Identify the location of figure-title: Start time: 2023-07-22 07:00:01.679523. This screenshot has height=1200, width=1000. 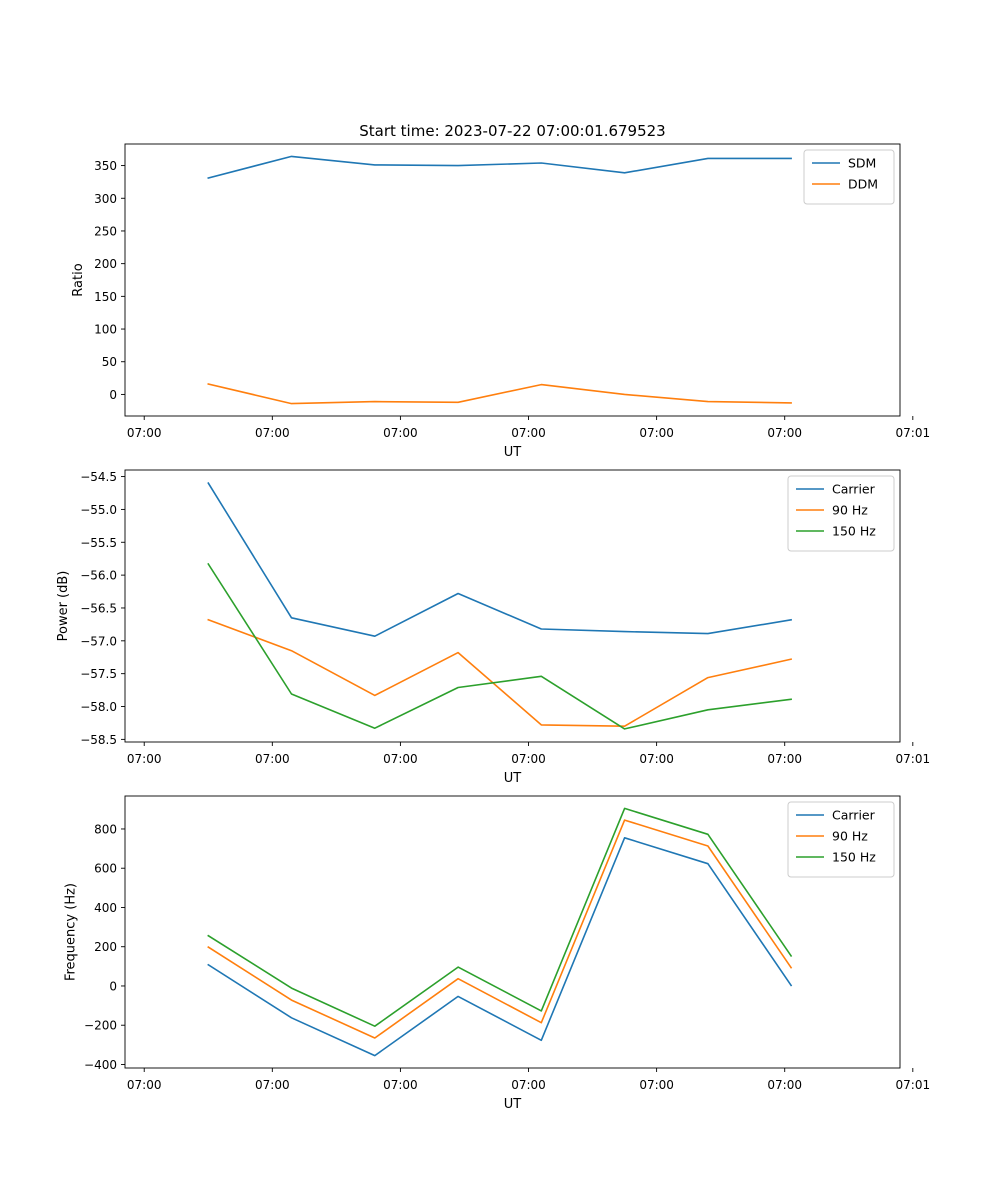
(512, 131).